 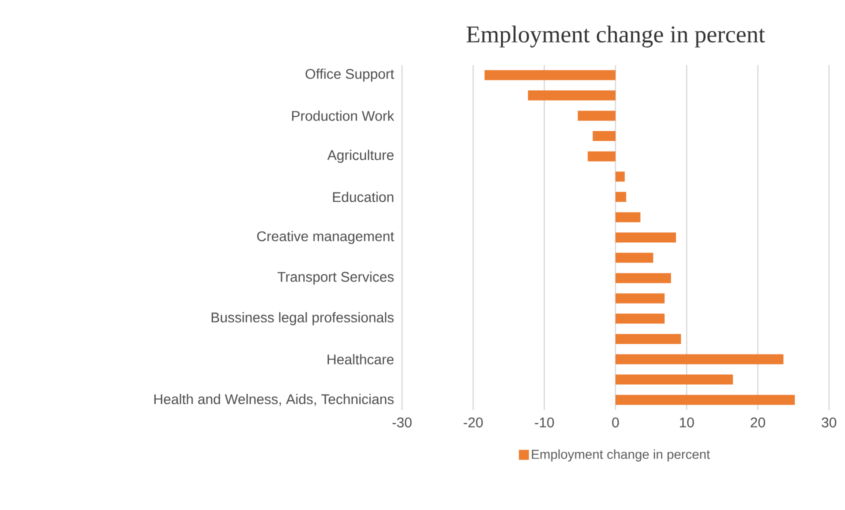 I want to click on x-tick-label: 10, so click(x=687, y=423).